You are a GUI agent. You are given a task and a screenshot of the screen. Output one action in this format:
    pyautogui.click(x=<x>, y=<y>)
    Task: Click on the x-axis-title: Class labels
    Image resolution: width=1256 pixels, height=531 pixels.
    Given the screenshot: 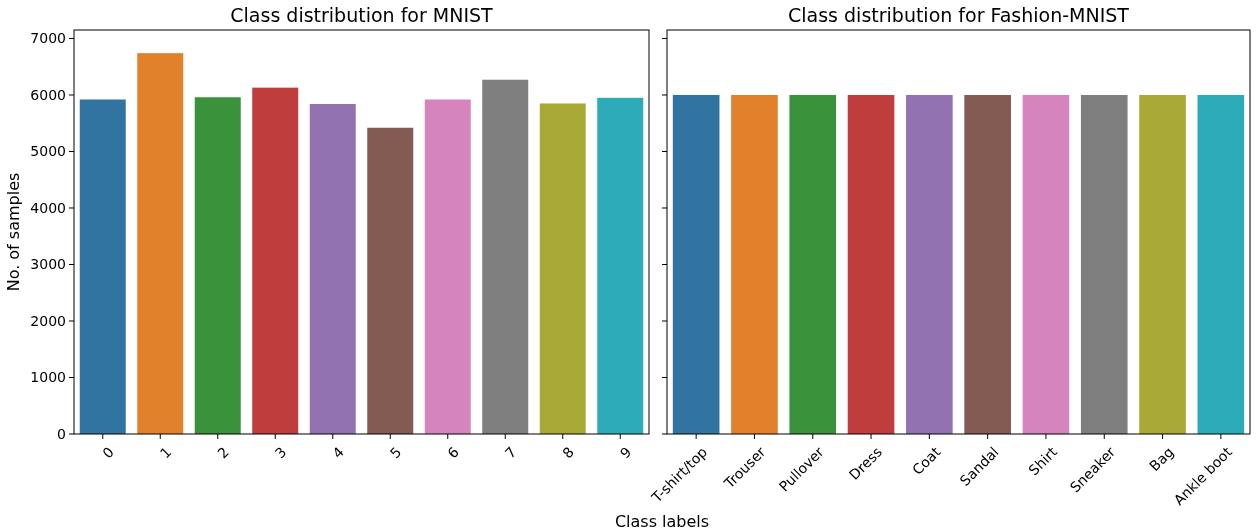 What is the action you would take?
    pyautogui.click(x=662, y=521)
    